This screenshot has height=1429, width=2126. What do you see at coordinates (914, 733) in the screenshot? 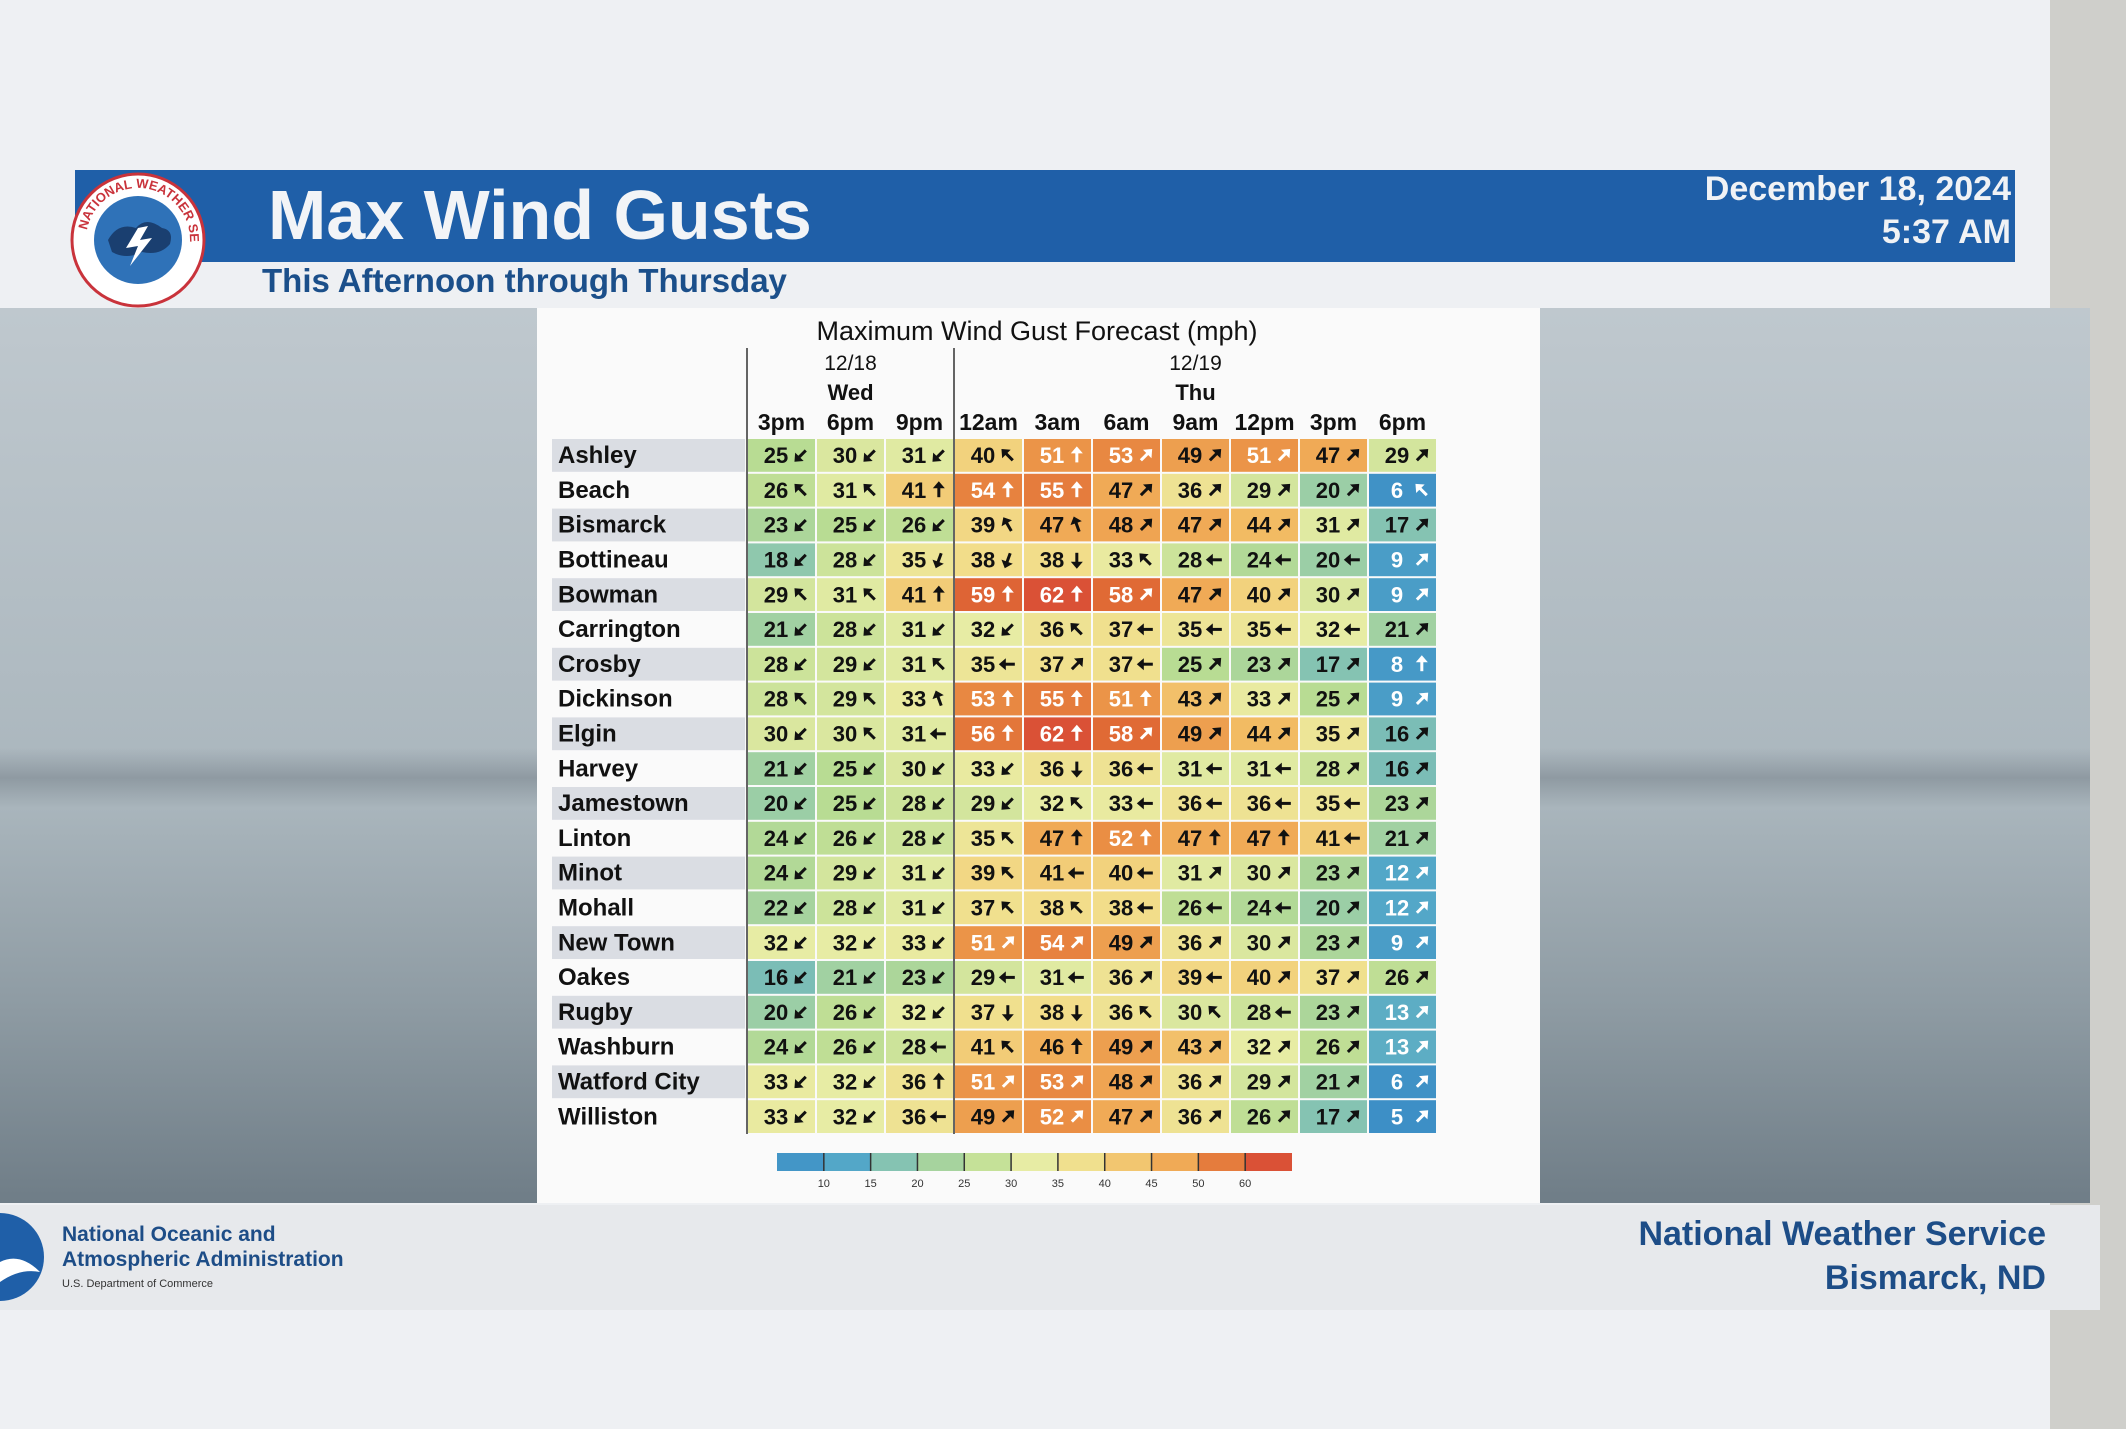
I see `cell-value: 31` at bounding box center [914, 733].